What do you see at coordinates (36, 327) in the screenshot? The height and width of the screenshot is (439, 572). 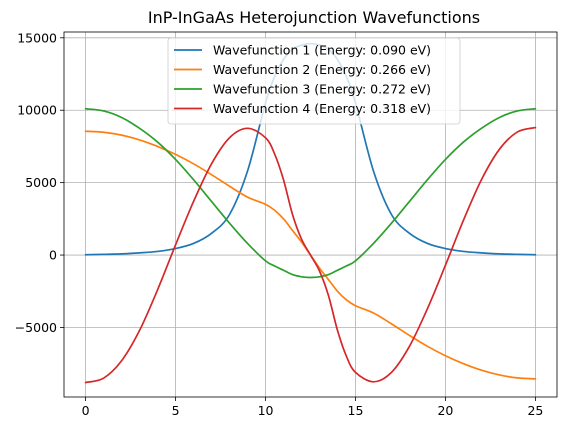 I see `y-tick-label: −5000` at bounding box center [36, 327].